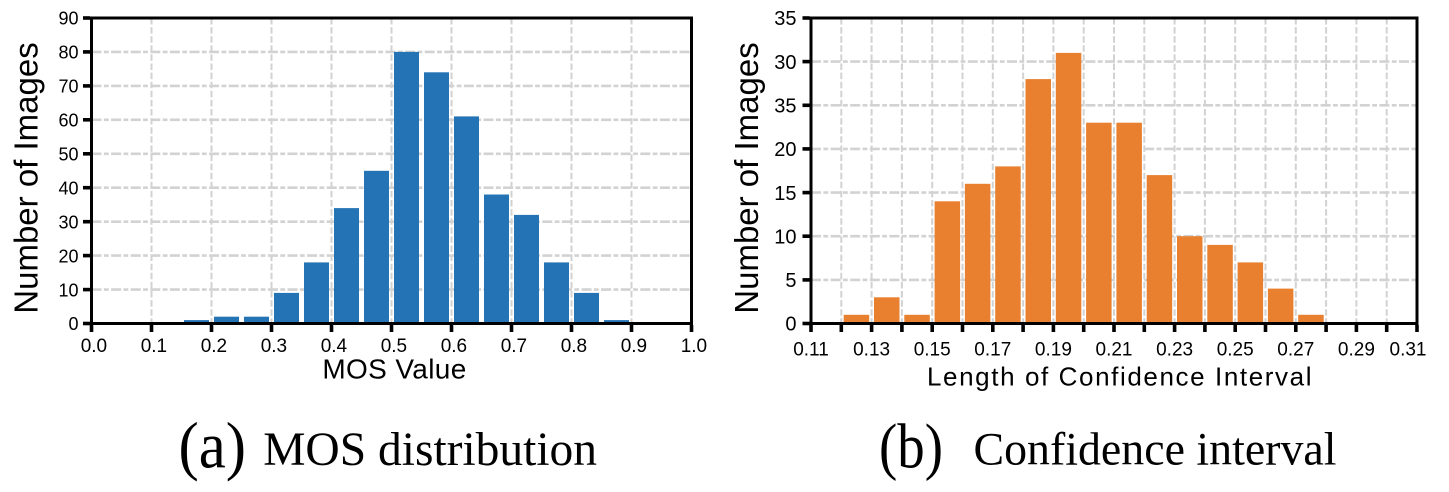  What do you see at coordinates (1053, 350) in the screenshot?
I see `svg-text: 0.19` at bounding box center [1053, 350].